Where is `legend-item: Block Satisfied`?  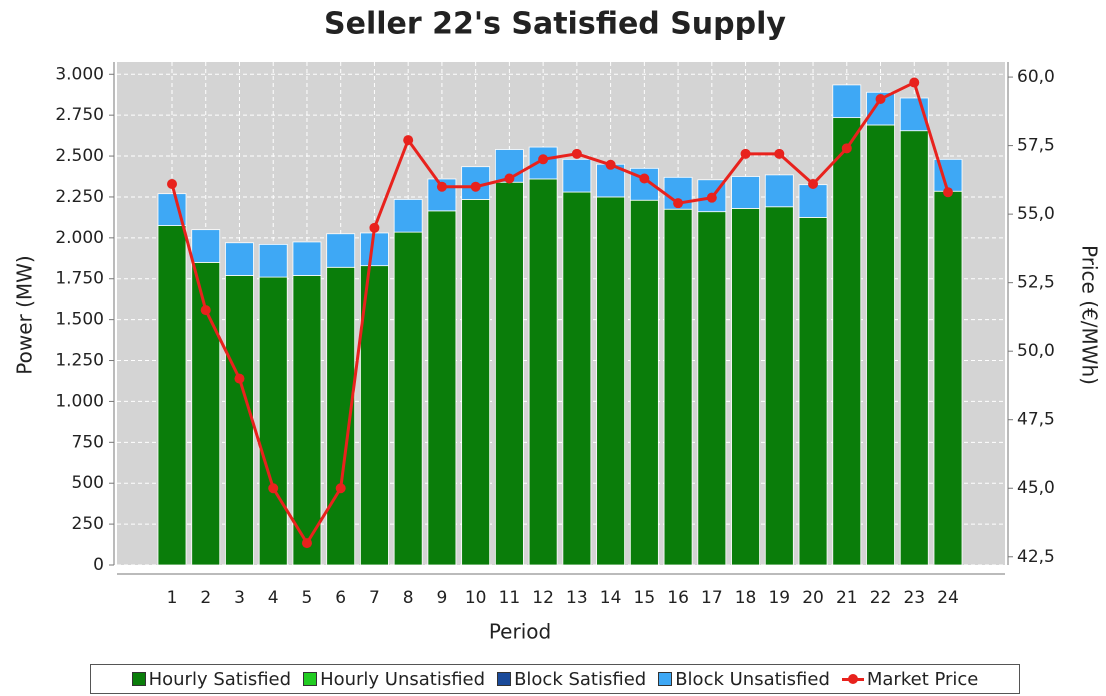 legend-item: Block Satisfied is located at coordinates (571, 679).